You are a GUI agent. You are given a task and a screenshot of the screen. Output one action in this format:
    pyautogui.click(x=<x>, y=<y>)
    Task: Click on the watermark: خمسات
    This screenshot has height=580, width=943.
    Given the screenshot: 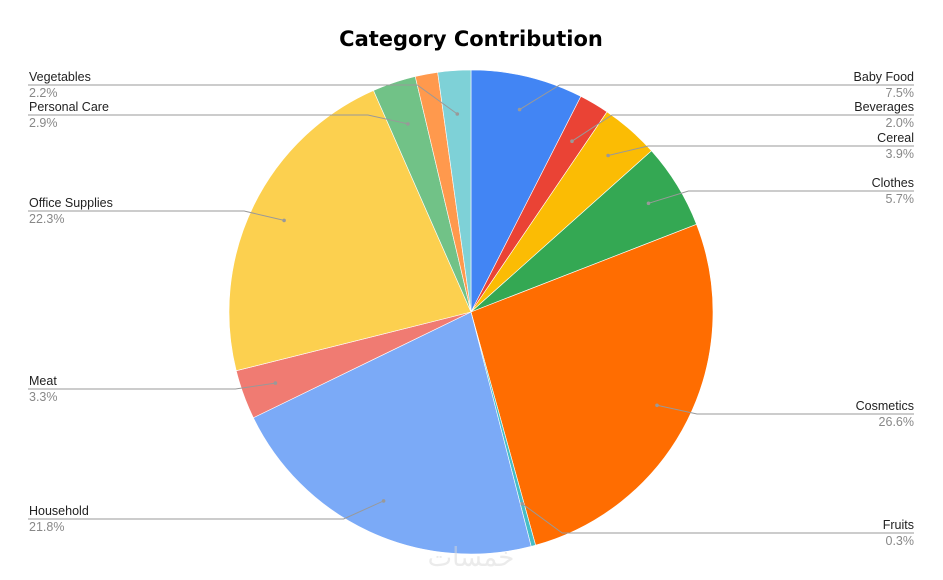 What is the action you would take?
    pyautogui.click(x=471, y=558)
    